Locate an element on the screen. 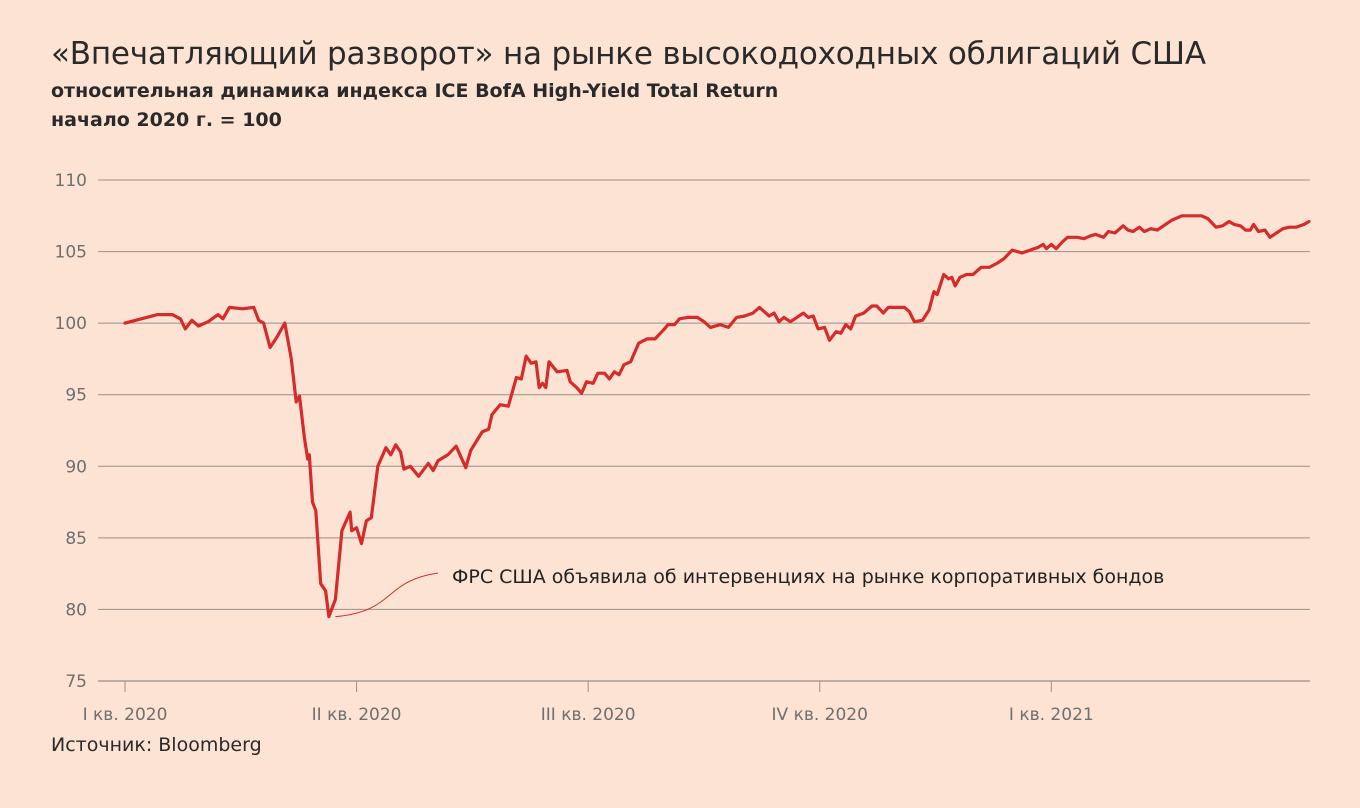 The width and height of the screenshot is (1360, 808). y-tick-label: 80 is located at coordinates (76, 610).